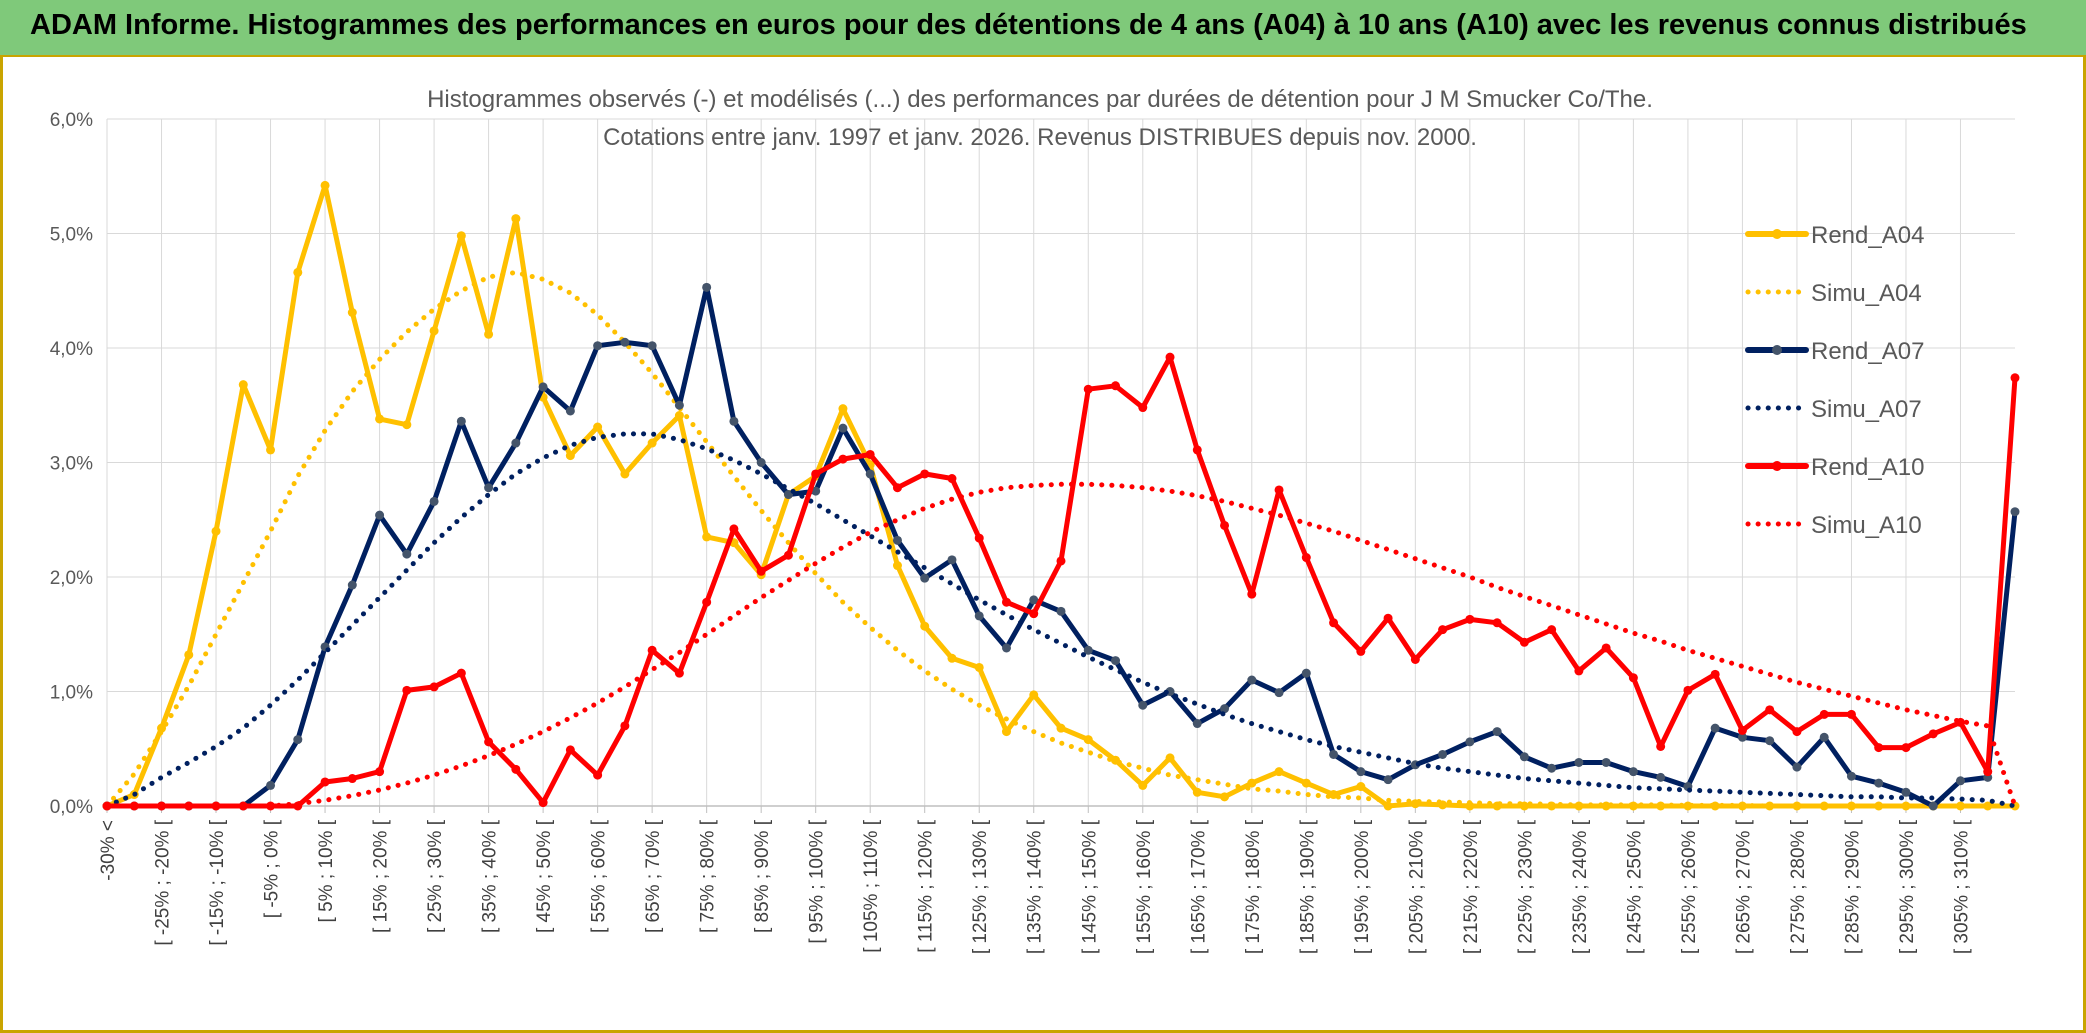 This screenshot has width=2086, height=1033. What do you see at coordinates (980, 886) in the screenshot?
I see `x-tick-label: [ 125% ; 130% [` at bounding box center [980, 886].